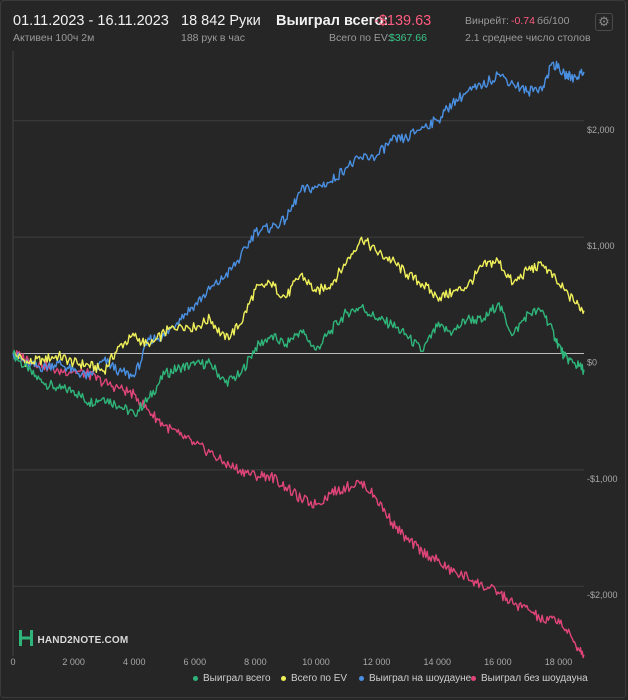 The width and height of the screenshot is (628, 700). Describe the element at coordinates (26, 640) in the screenshot. I see `logo-icon` at that location.